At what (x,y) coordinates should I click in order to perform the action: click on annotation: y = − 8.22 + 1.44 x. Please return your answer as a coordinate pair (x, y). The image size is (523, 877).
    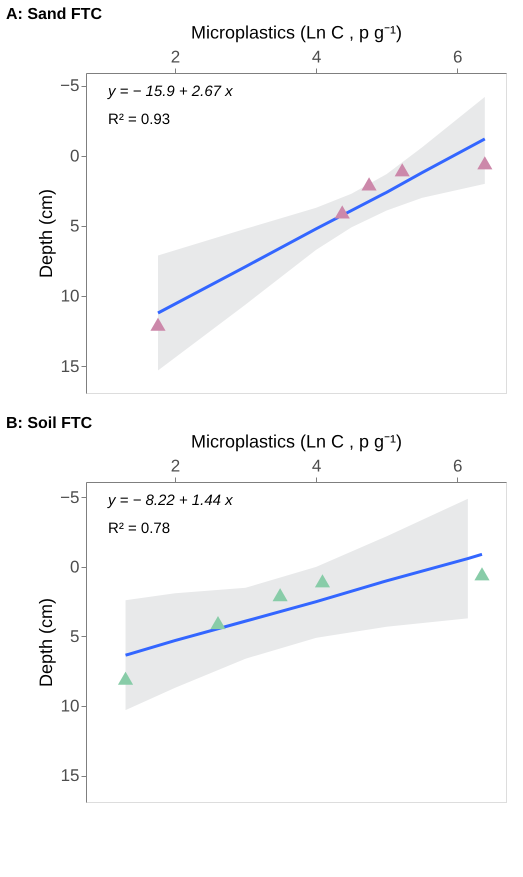
    Looking at the image, I should click on (170, 500).